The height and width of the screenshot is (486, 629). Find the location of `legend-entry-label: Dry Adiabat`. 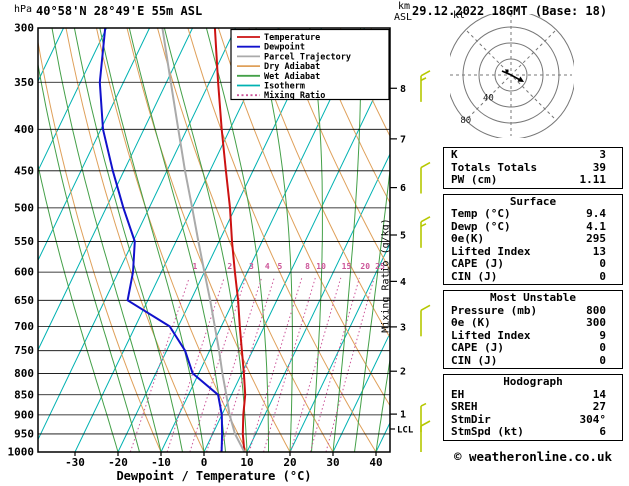

legend-entry-label: Dry Adiabat is located at coordinates (292, 66).